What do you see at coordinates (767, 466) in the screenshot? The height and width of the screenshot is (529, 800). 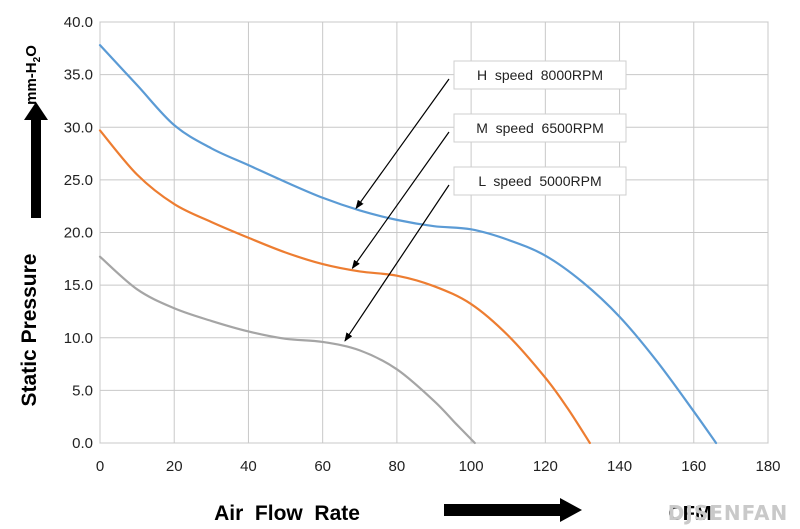 I see `x-tick-label: 180` at bounding box center [767, 466].